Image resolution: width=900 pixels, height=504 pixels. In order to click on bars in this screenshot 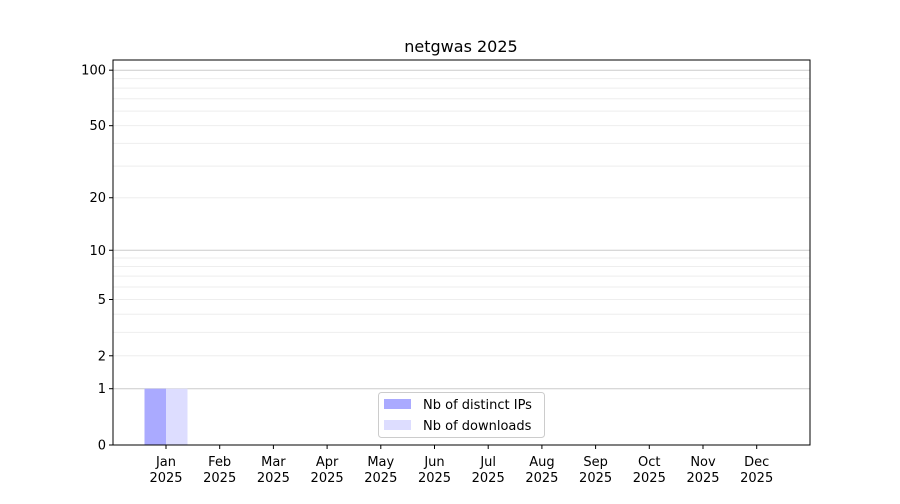, I will do `click(166, 416)`.